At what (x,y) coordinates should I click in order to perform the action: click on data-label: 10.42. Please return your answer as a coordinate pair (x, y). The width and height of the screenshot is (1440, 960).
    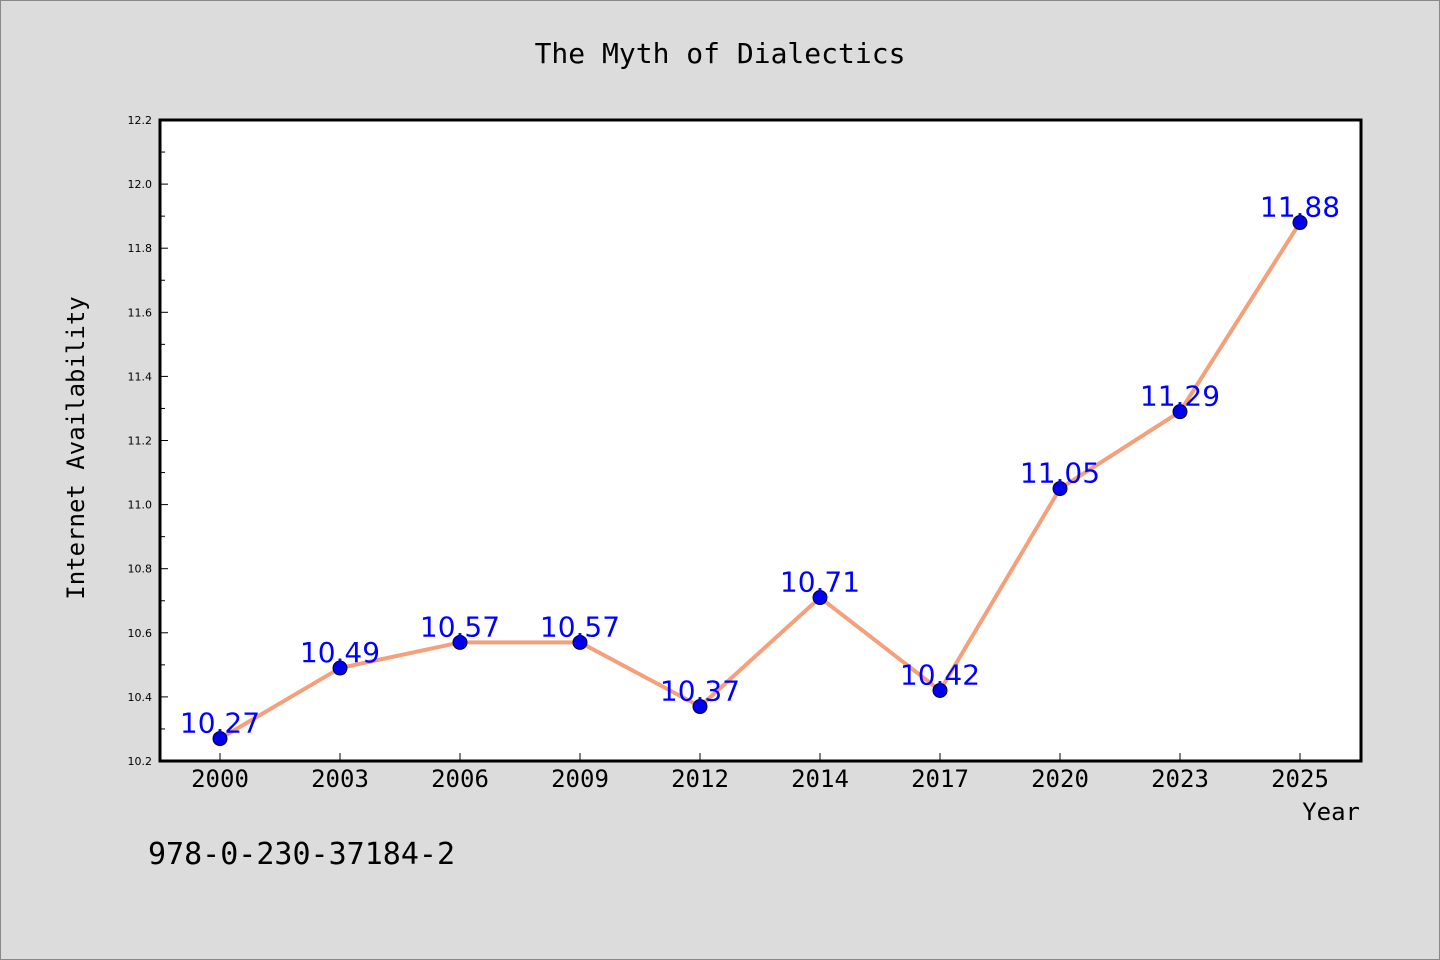
    Looking at the image, I should click on (940, 674).